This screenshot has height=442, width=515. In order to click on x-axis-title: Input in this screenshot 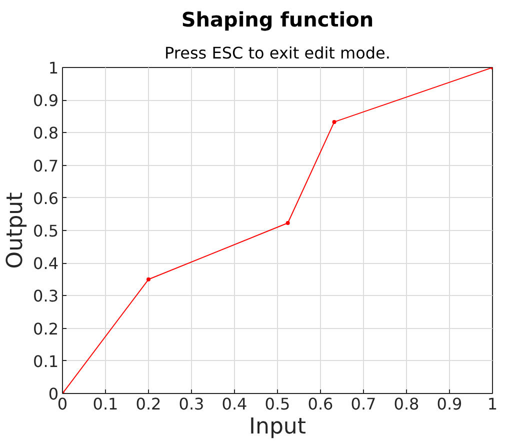, I will do `click(277, 427)`.